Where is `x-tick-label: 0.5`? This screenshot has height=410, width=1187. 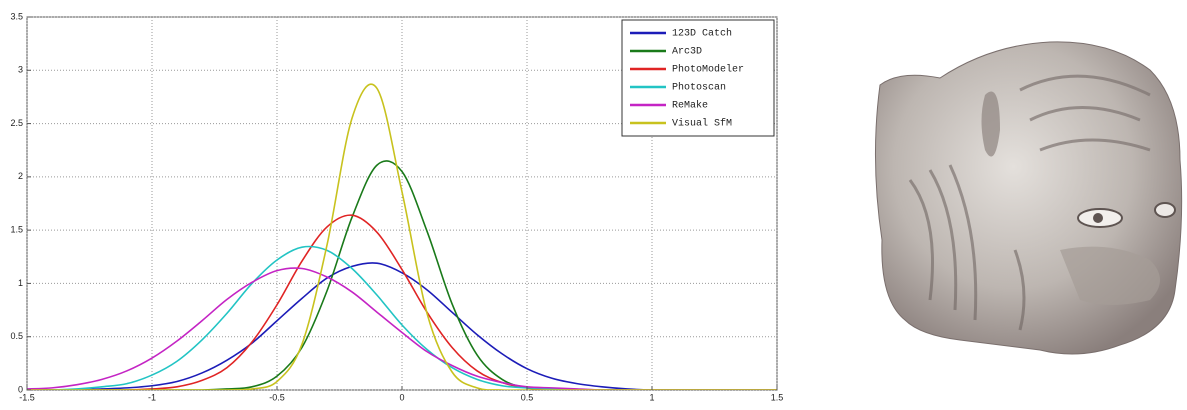 x-tick-label: 0.5 is located at coordinates (527, 397).